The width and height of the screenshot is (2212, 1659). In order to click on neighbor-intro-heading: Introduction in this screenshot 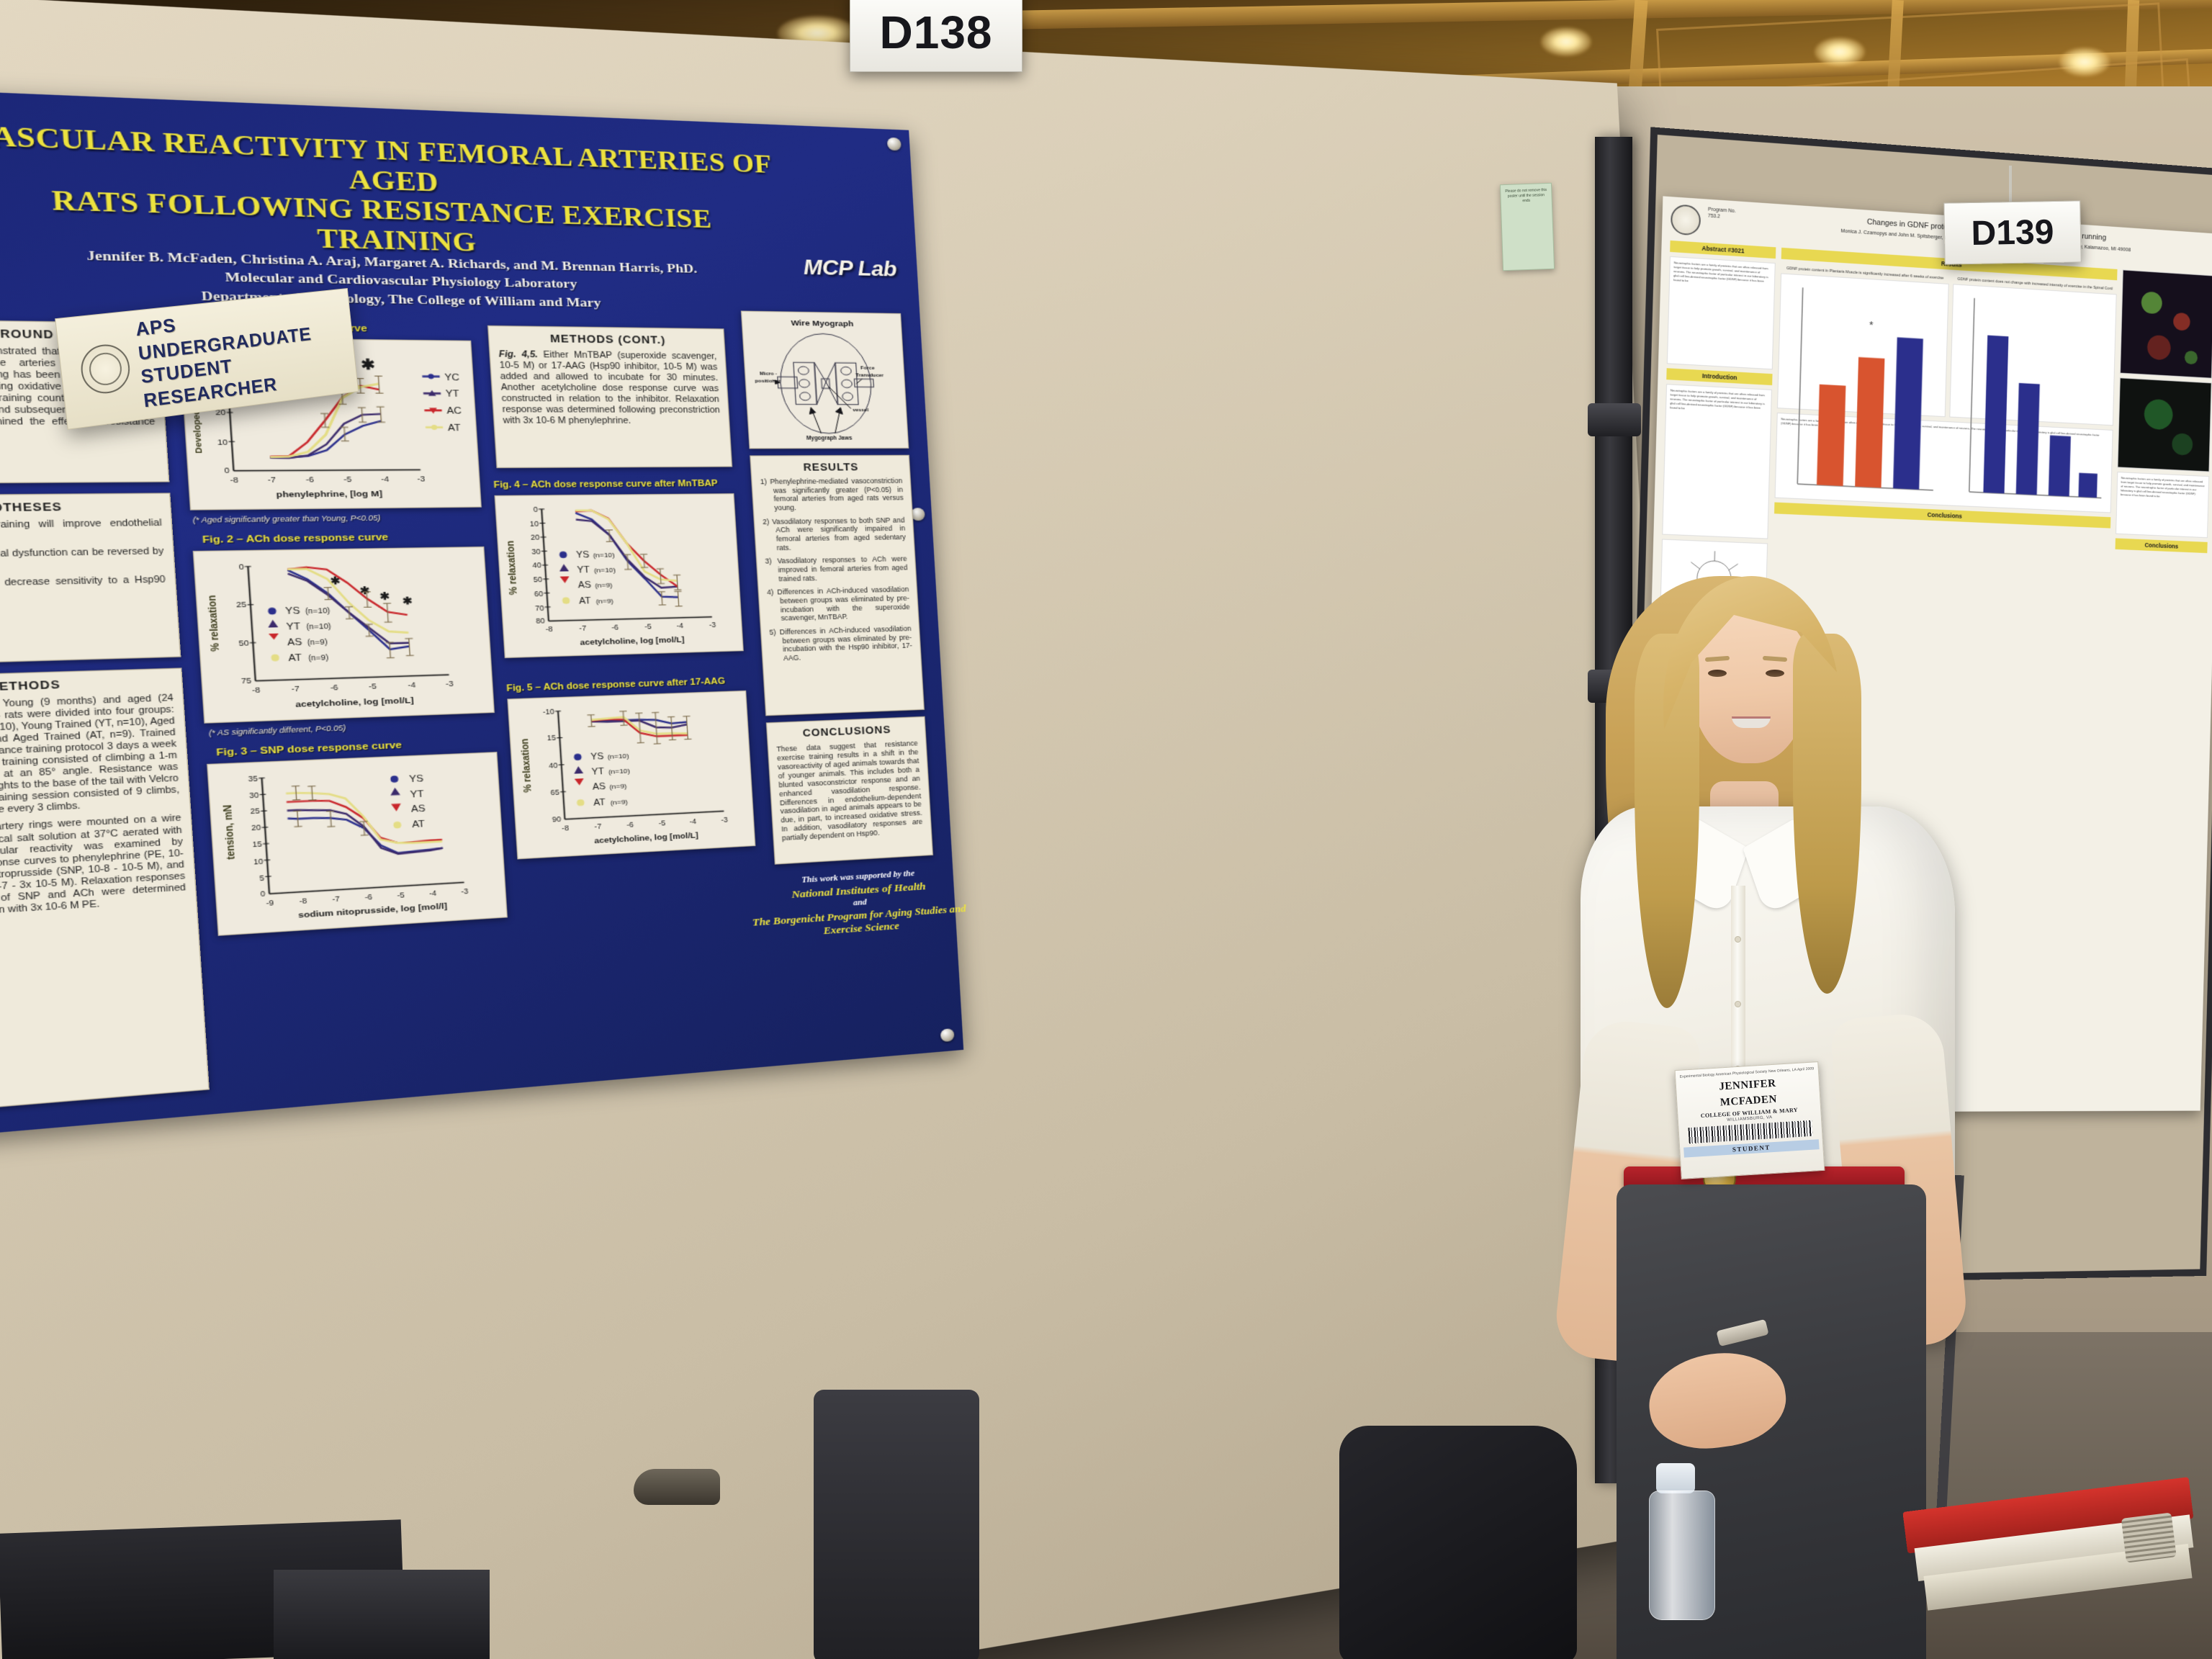, I will do `click(1719, 377)`.